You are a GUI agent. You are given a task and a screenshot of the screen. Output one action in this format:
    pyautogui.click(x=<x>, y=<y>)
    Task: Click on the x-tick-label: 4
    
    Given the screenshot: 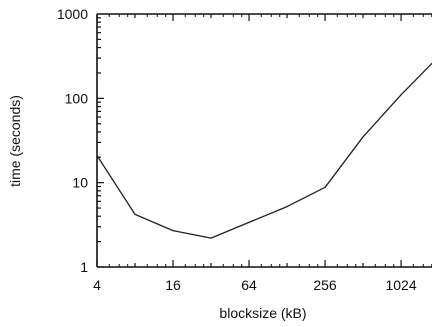 What is the action you would take?
    pyautogui.click(x=97, y=285)
    